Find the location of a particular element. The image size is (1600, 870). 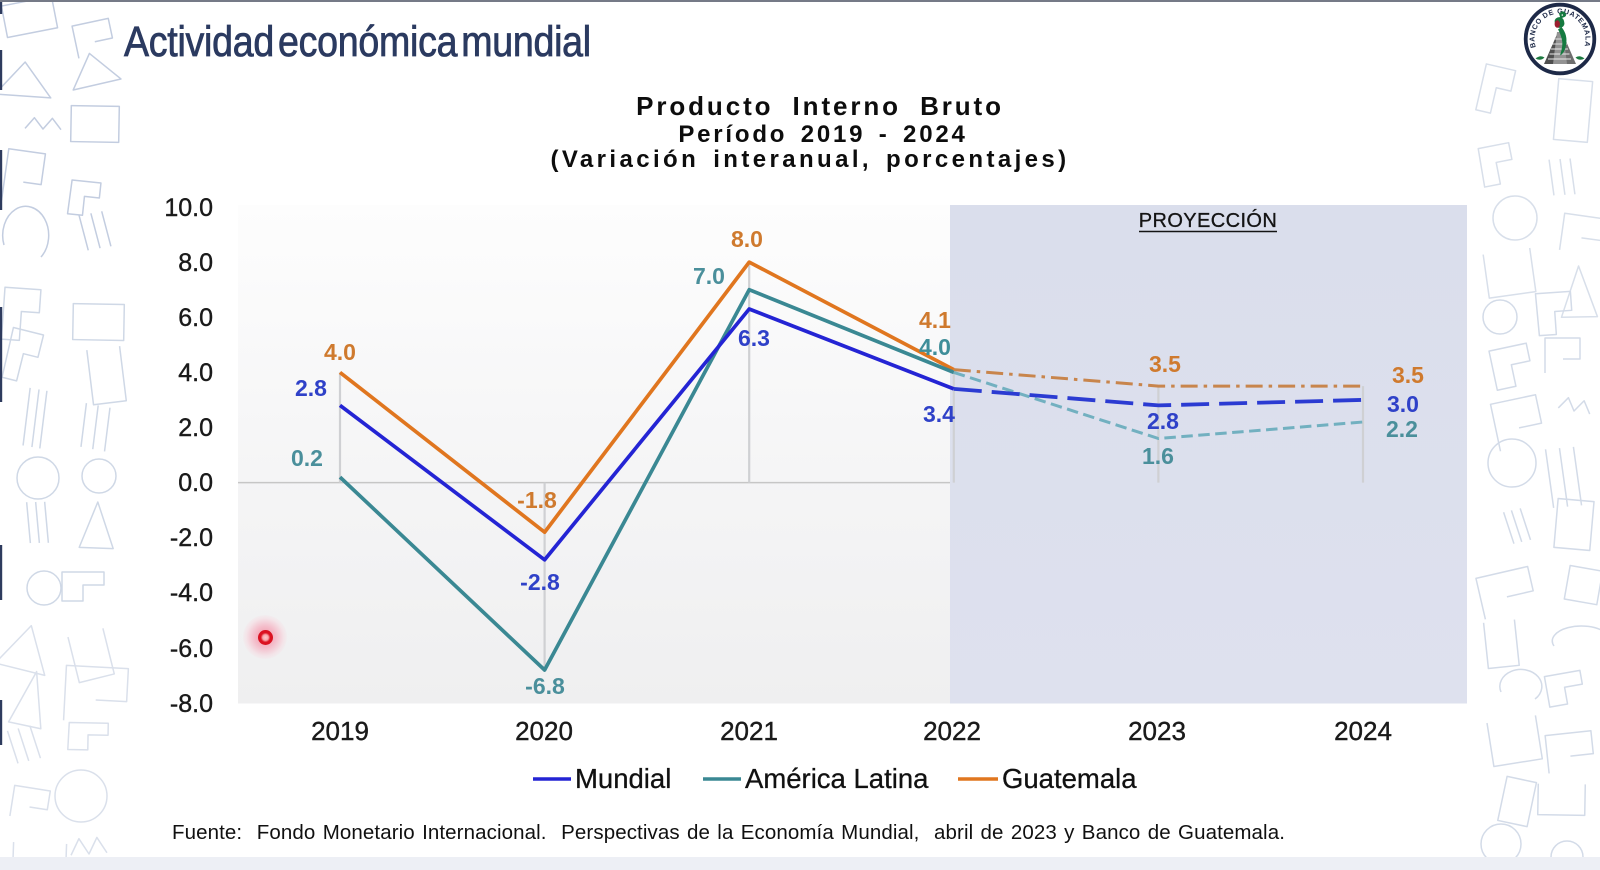

svg-text: -6.8 is located at coordinates (545, 686).